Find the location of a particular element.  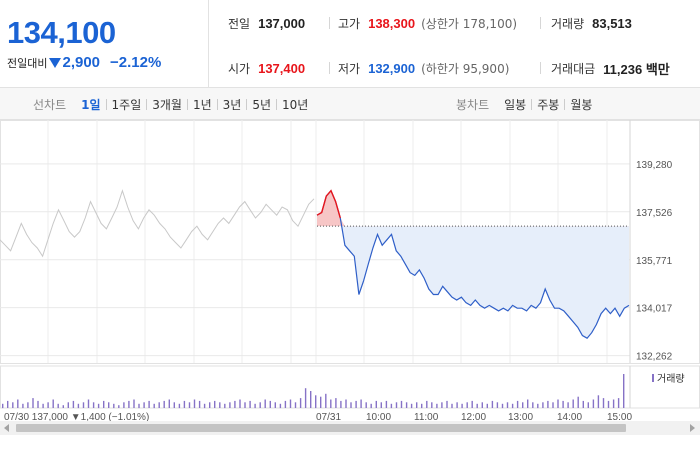

low-stat: 저가 132,900 (하한가 95,900) is located at coordinates (423, 68).